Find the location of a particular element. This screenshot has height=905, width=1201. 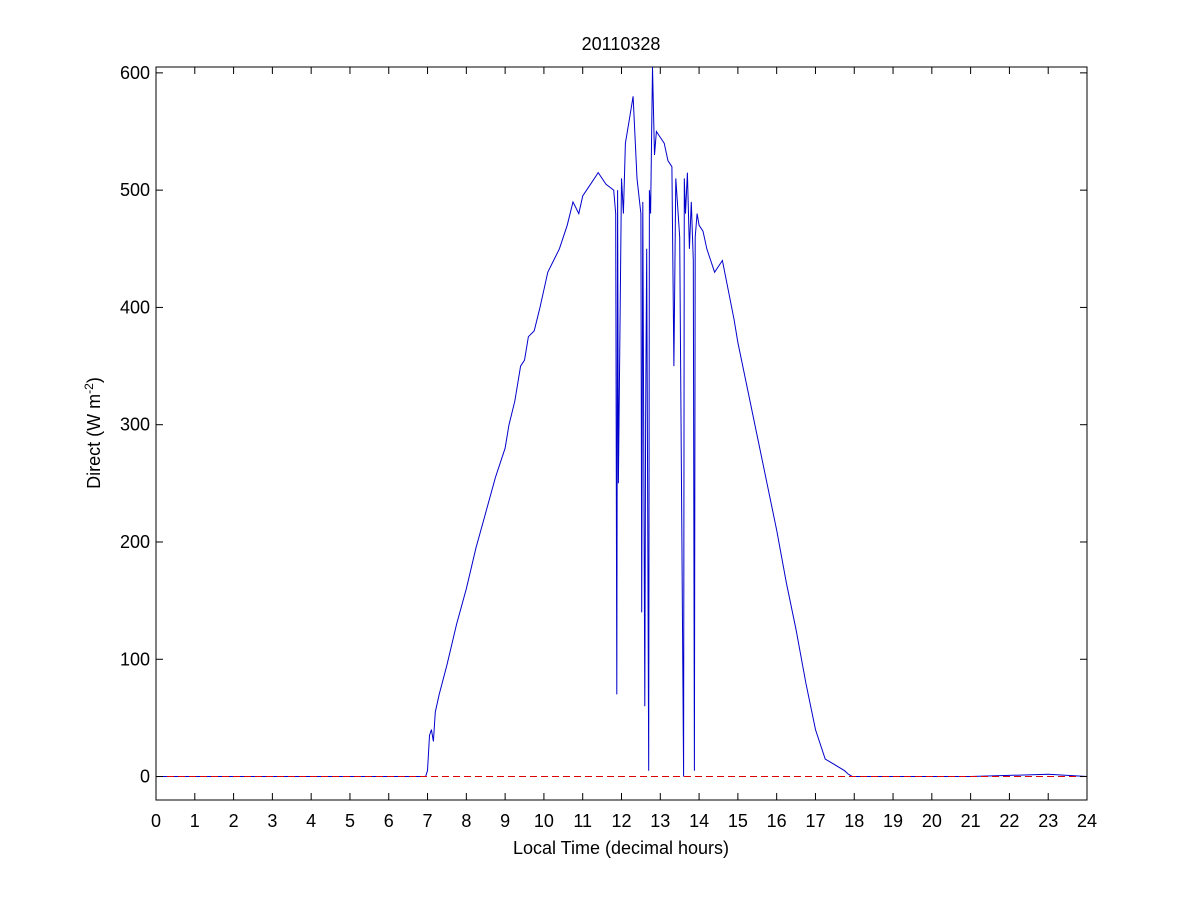

x-tick-label: 18 is located at coordinates (854, 821).